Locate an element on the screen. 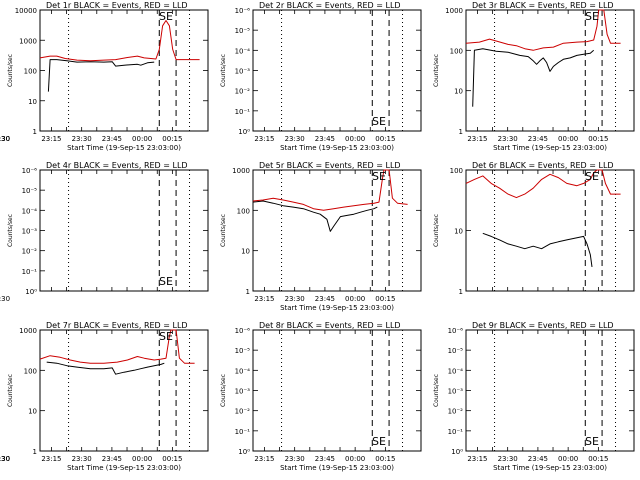  panel-title: Det 5r BLACK = Events, RED = LLD is located at coordinates (330, 165).